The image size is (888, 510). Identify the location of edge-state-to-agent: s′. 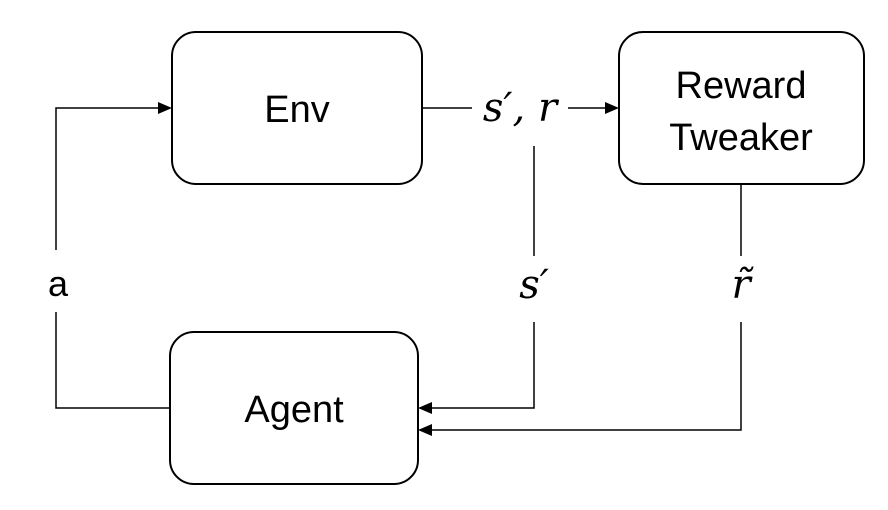
(483, 280).